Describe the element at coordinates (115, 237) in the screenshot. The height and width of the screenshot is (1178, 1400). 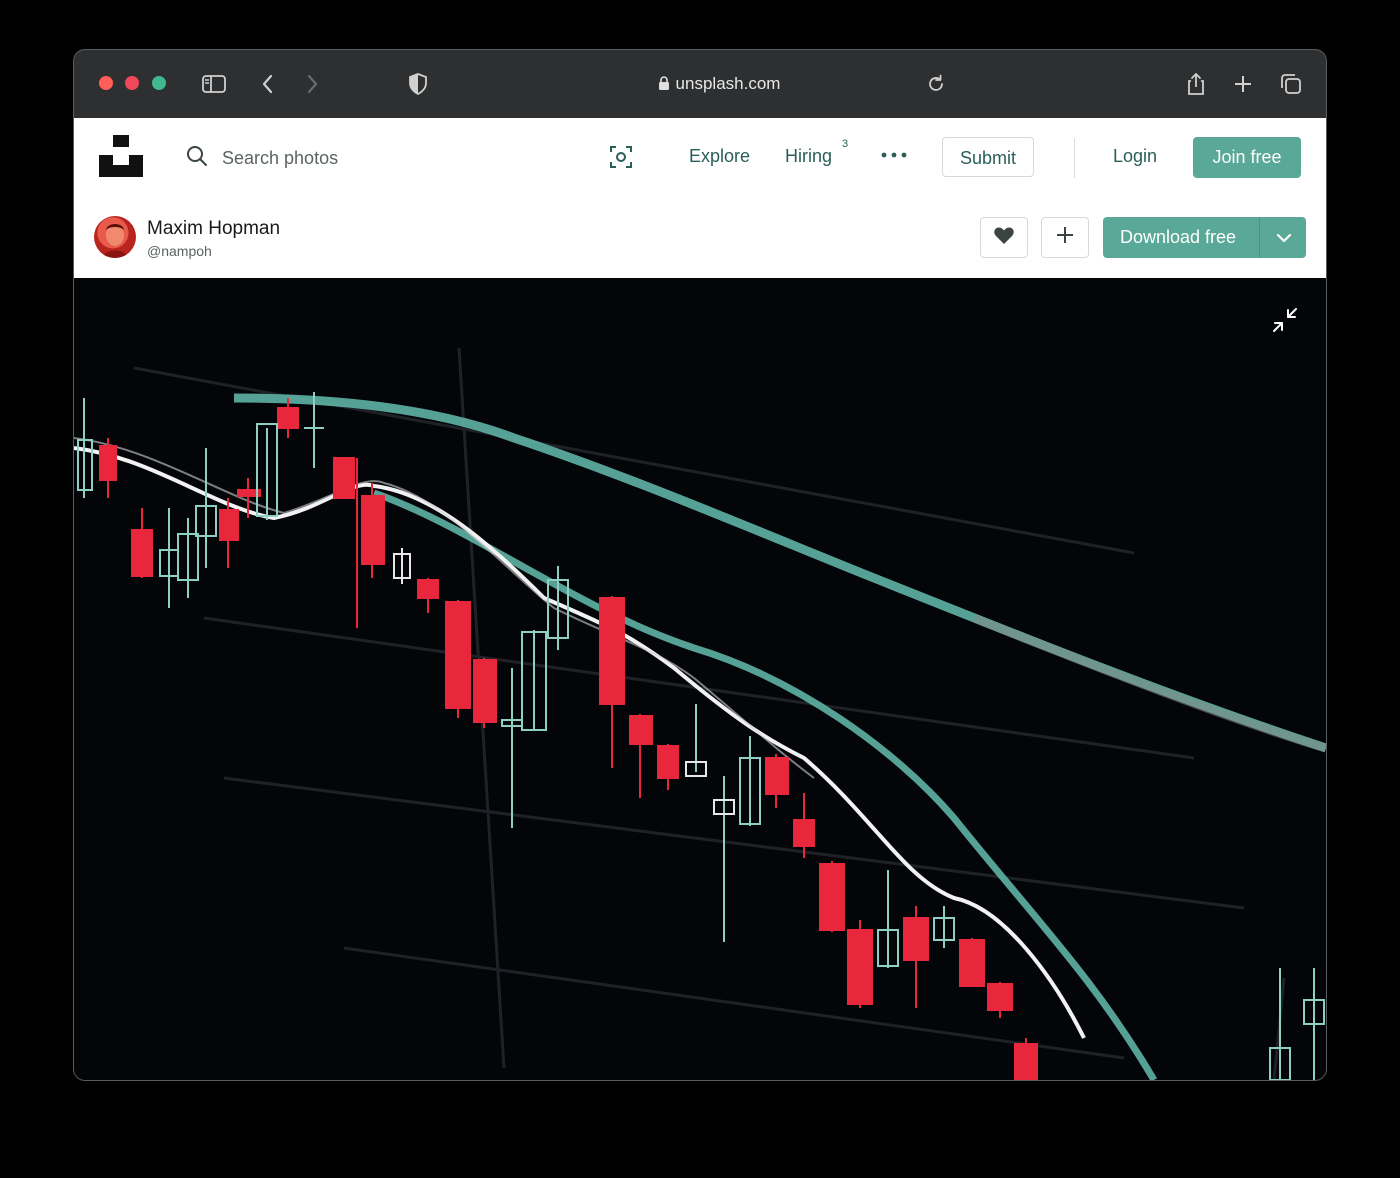
I see `avatar` at that location.